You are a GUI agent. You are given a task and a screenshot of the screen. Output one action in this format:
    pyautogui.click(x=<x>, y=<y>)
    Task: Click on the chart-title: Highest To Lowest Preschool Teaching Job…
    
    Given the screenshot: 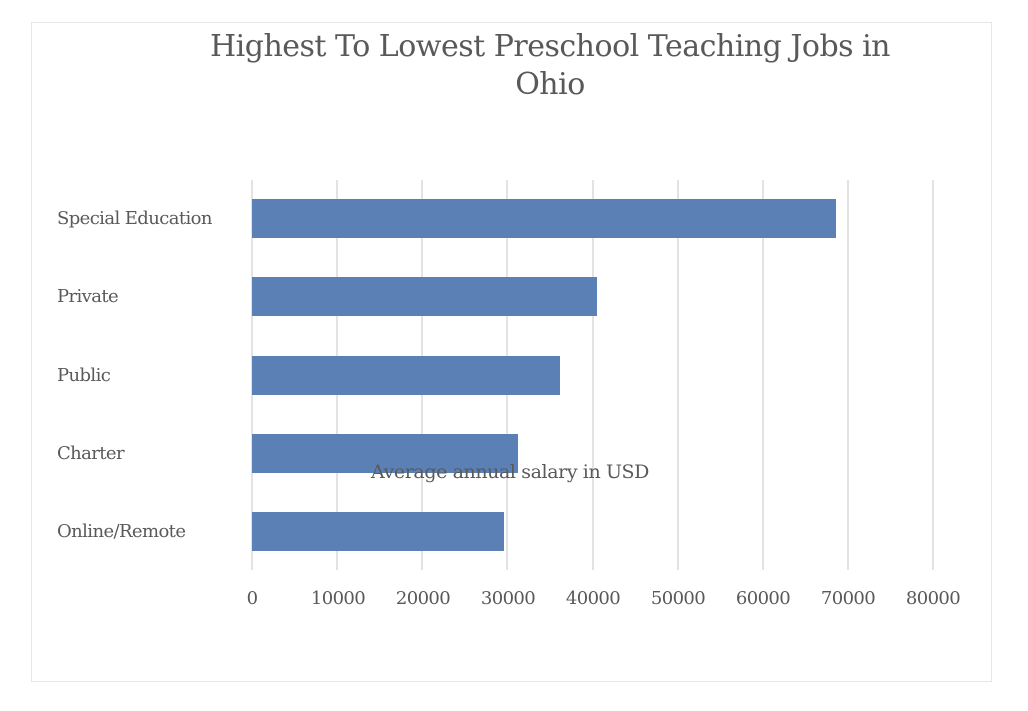 What is the action you would take?
    pyautogui.click(x=550, y=66)
    